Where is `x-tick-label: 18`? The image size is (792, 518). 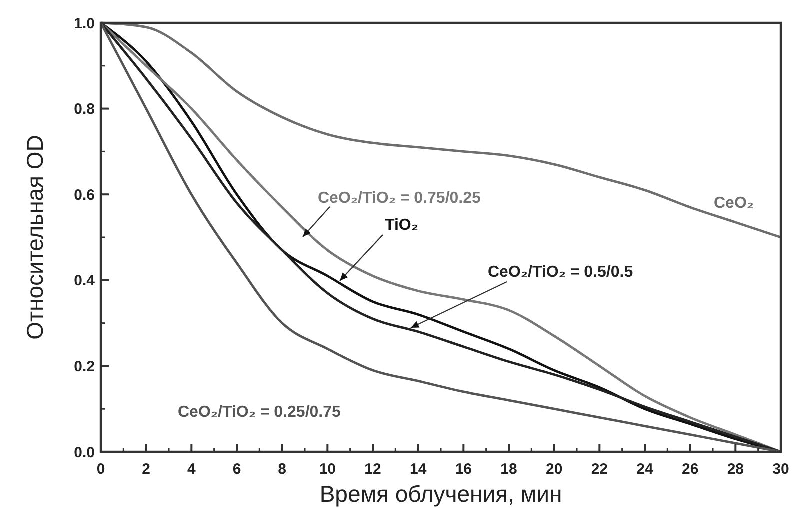 x-tick-label: 18 is located at coordinates (509, 469).